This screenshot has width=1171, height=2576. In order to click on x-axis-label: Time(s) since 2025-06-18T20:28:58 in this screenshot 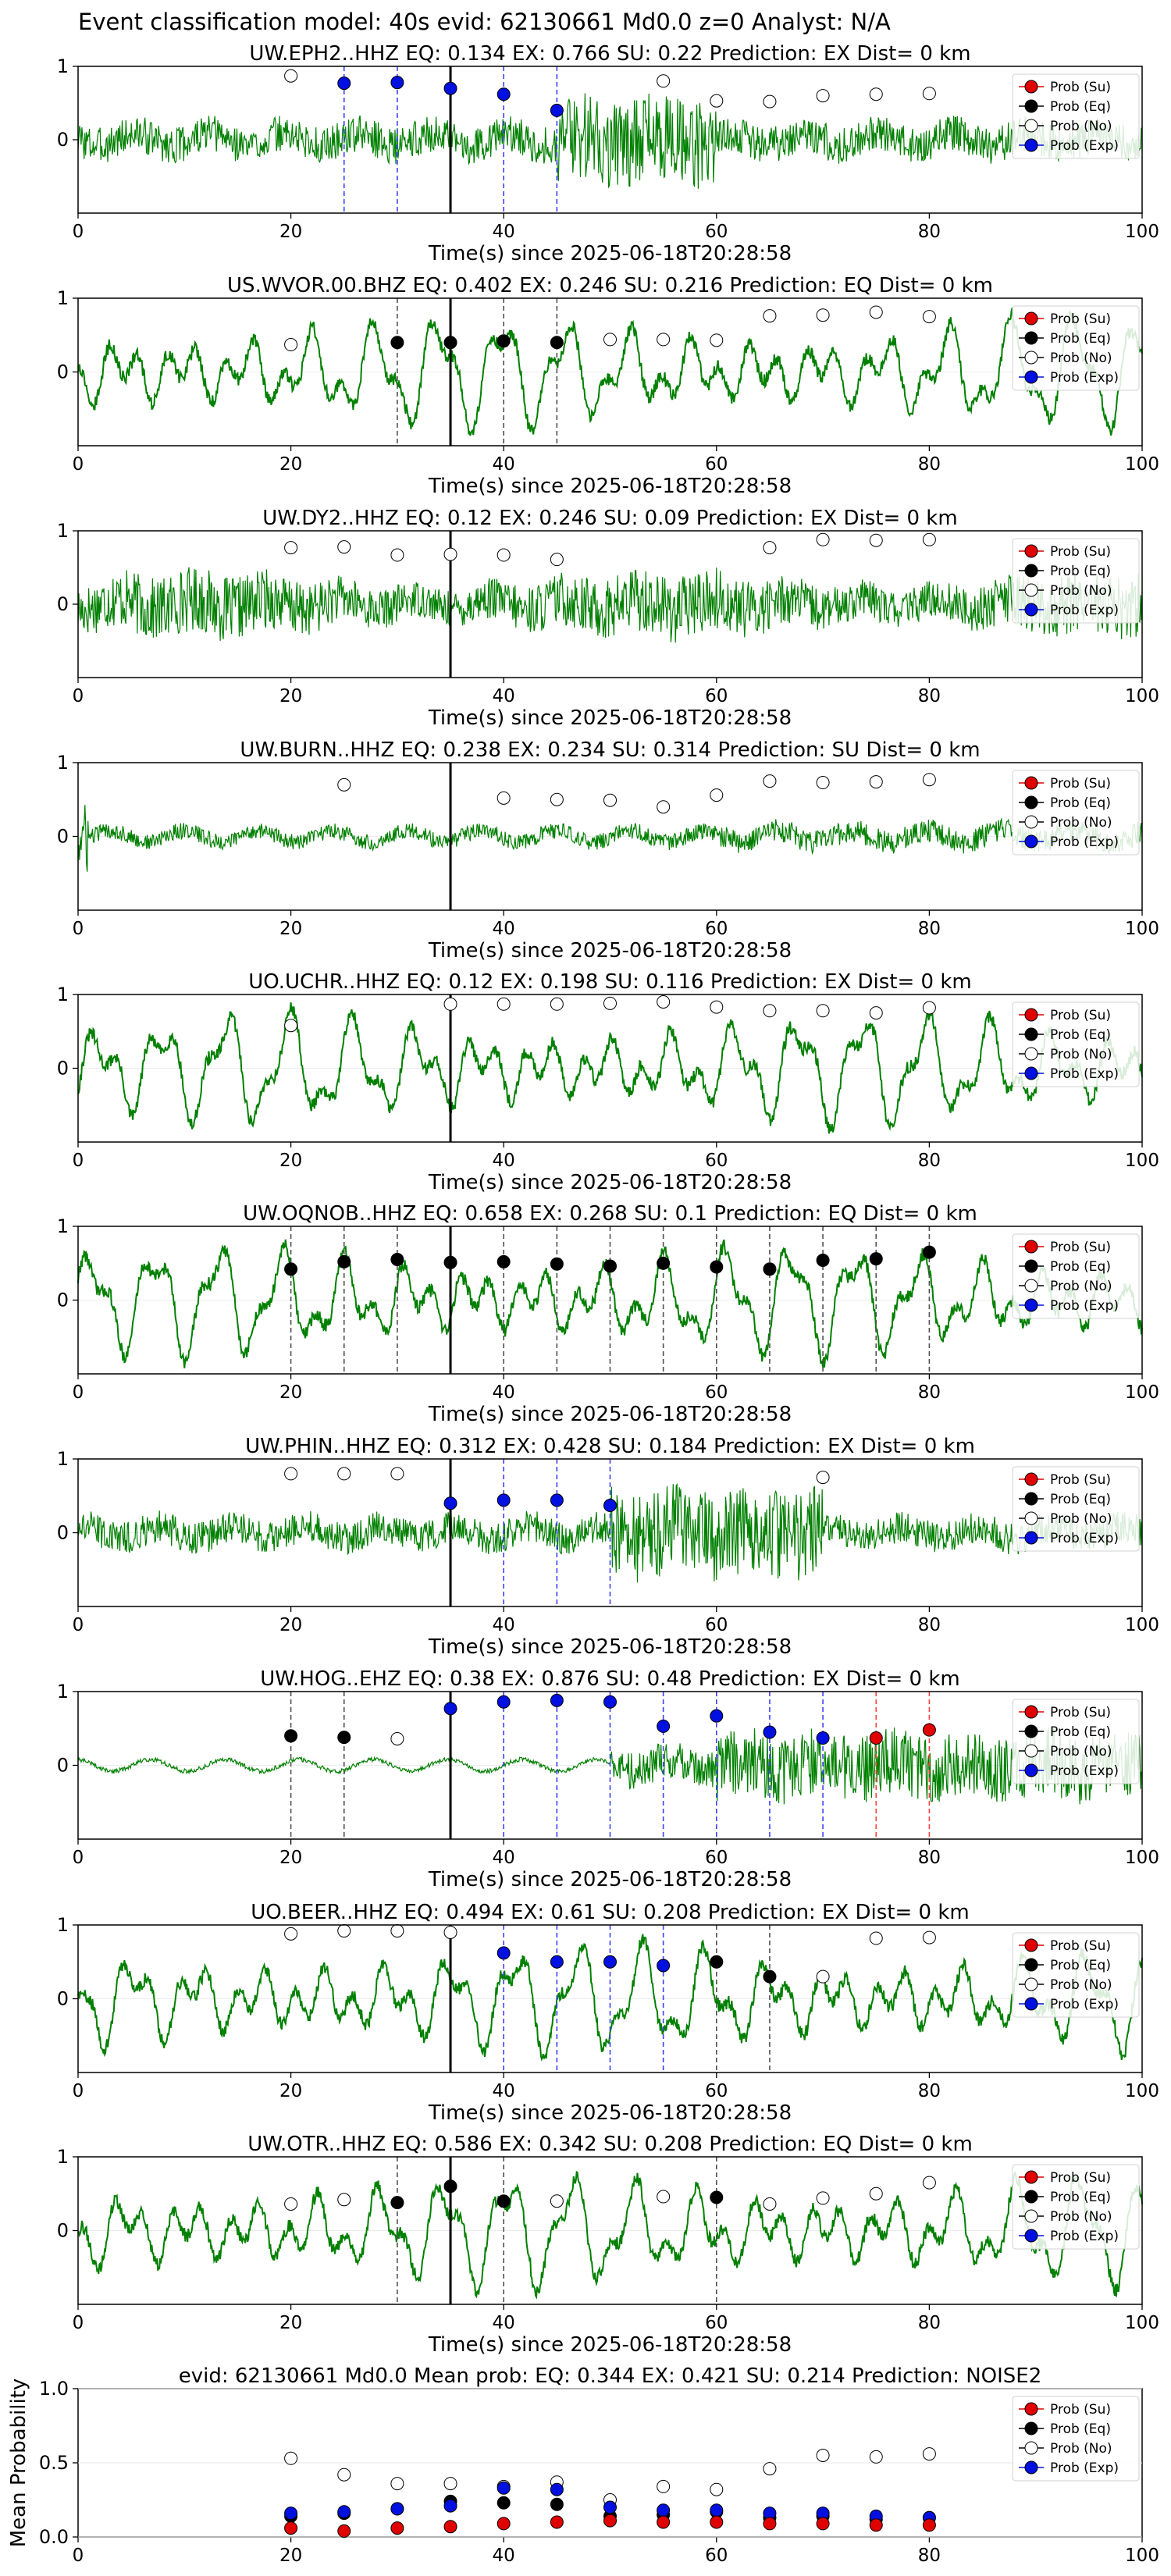, I will do `click(610, 1182)`.